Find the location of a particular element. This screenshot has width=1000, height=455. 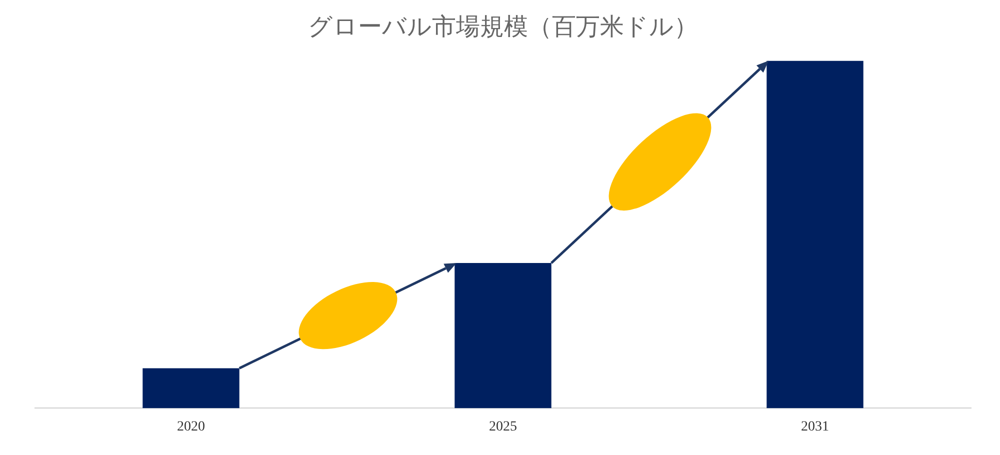

x-tick-label: 2025 is located at coordinates (503, 426).